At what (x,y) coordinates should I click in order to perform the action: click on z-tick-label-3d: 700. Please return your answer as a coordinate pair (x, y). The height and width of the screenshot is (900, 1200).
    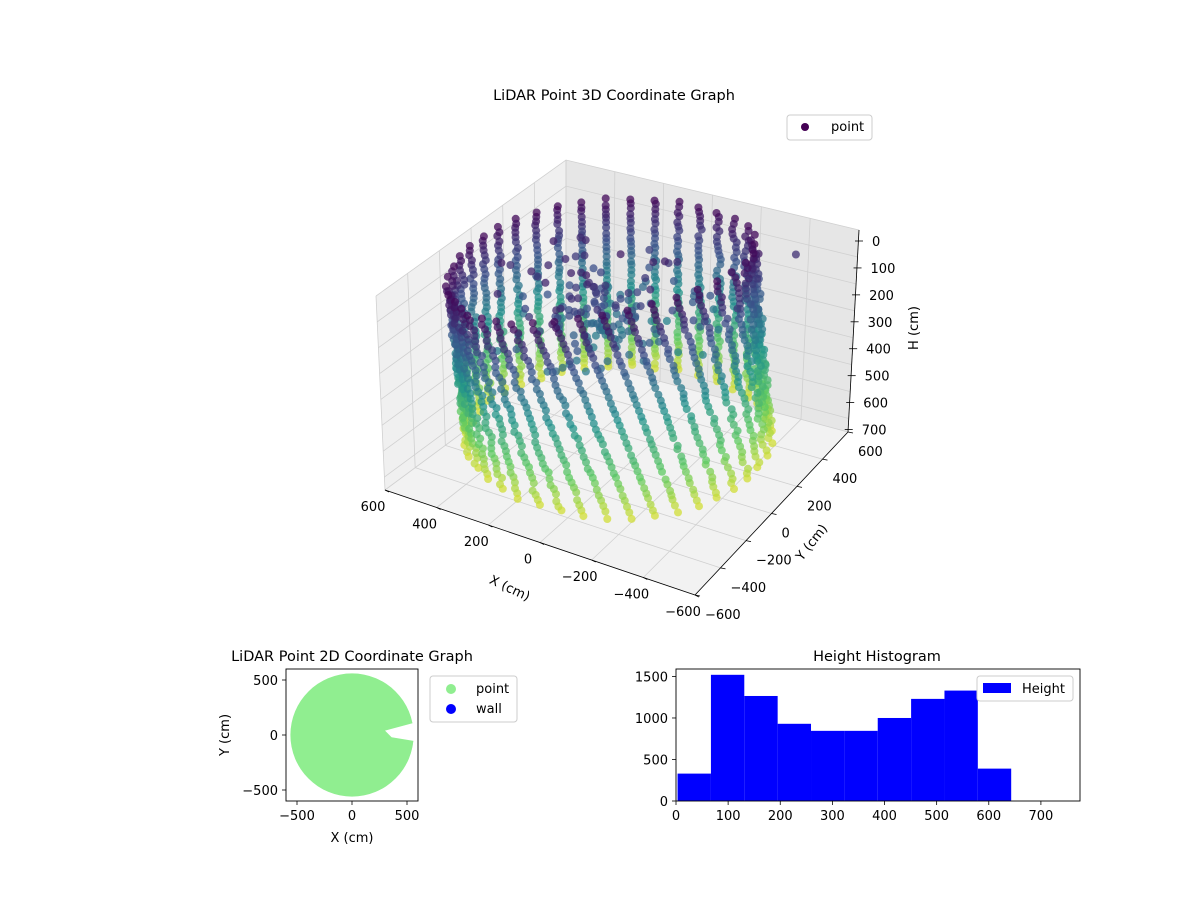
    Looking at the image, I should click on (874, 431).